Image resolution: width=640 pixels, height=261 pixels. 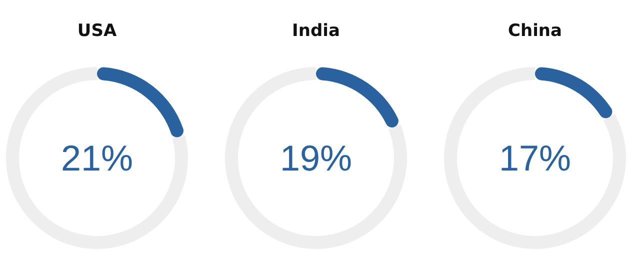 I want to click on text: 21%, so click(x=97, y=158).